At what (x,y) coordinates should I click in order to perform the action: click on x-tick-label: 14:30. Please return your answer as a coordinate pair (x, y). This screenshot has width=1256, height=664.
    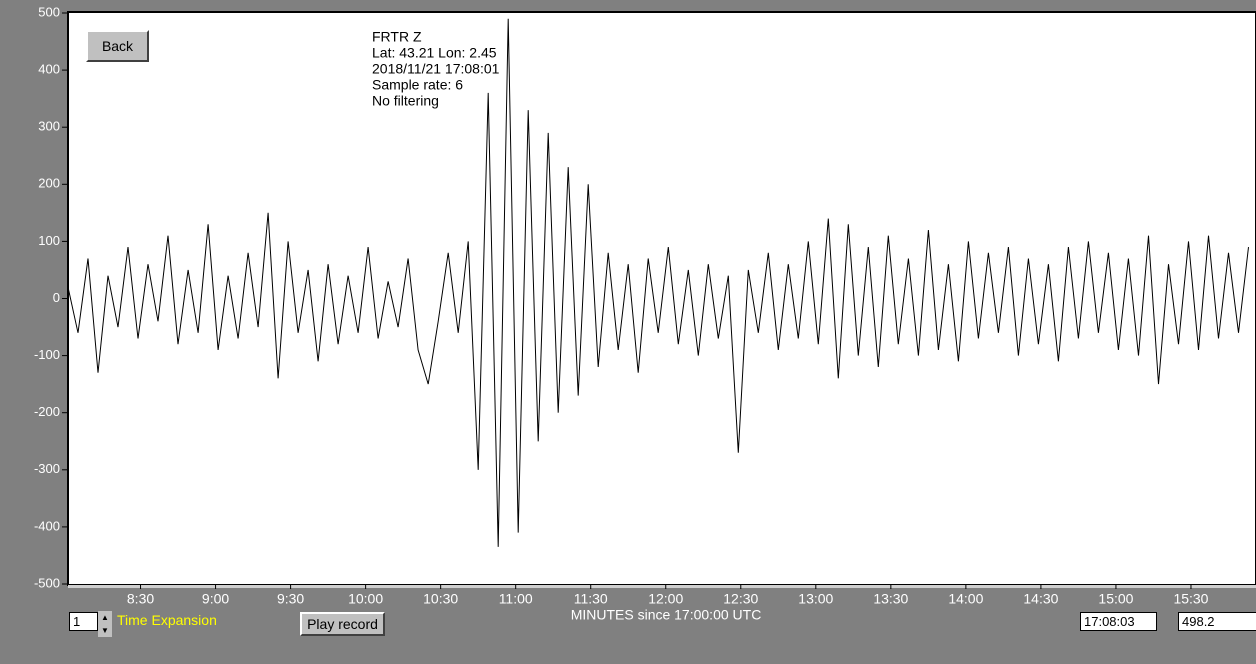
    Looking at the image, I should click on (1040, 599).